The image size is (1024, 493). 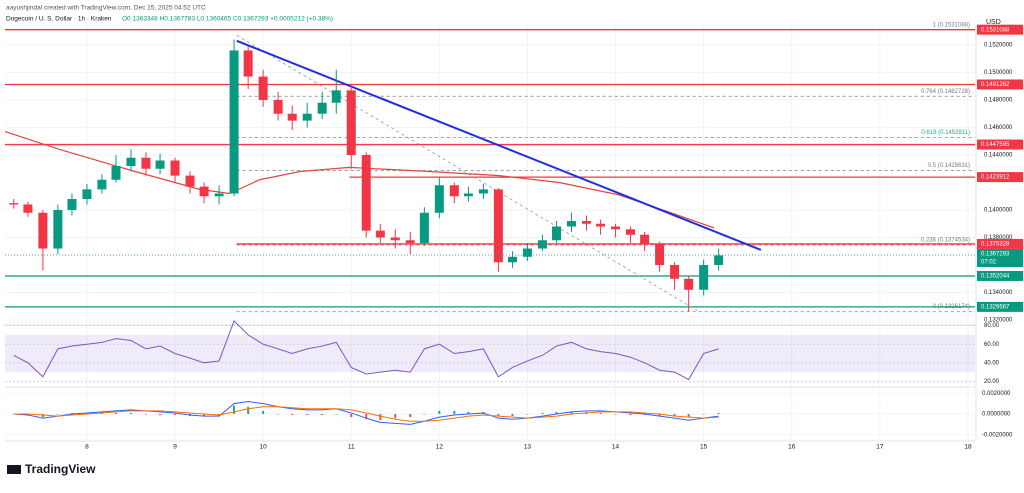 I want to click on x-tick-label: 16, so click(x=792, y=447).